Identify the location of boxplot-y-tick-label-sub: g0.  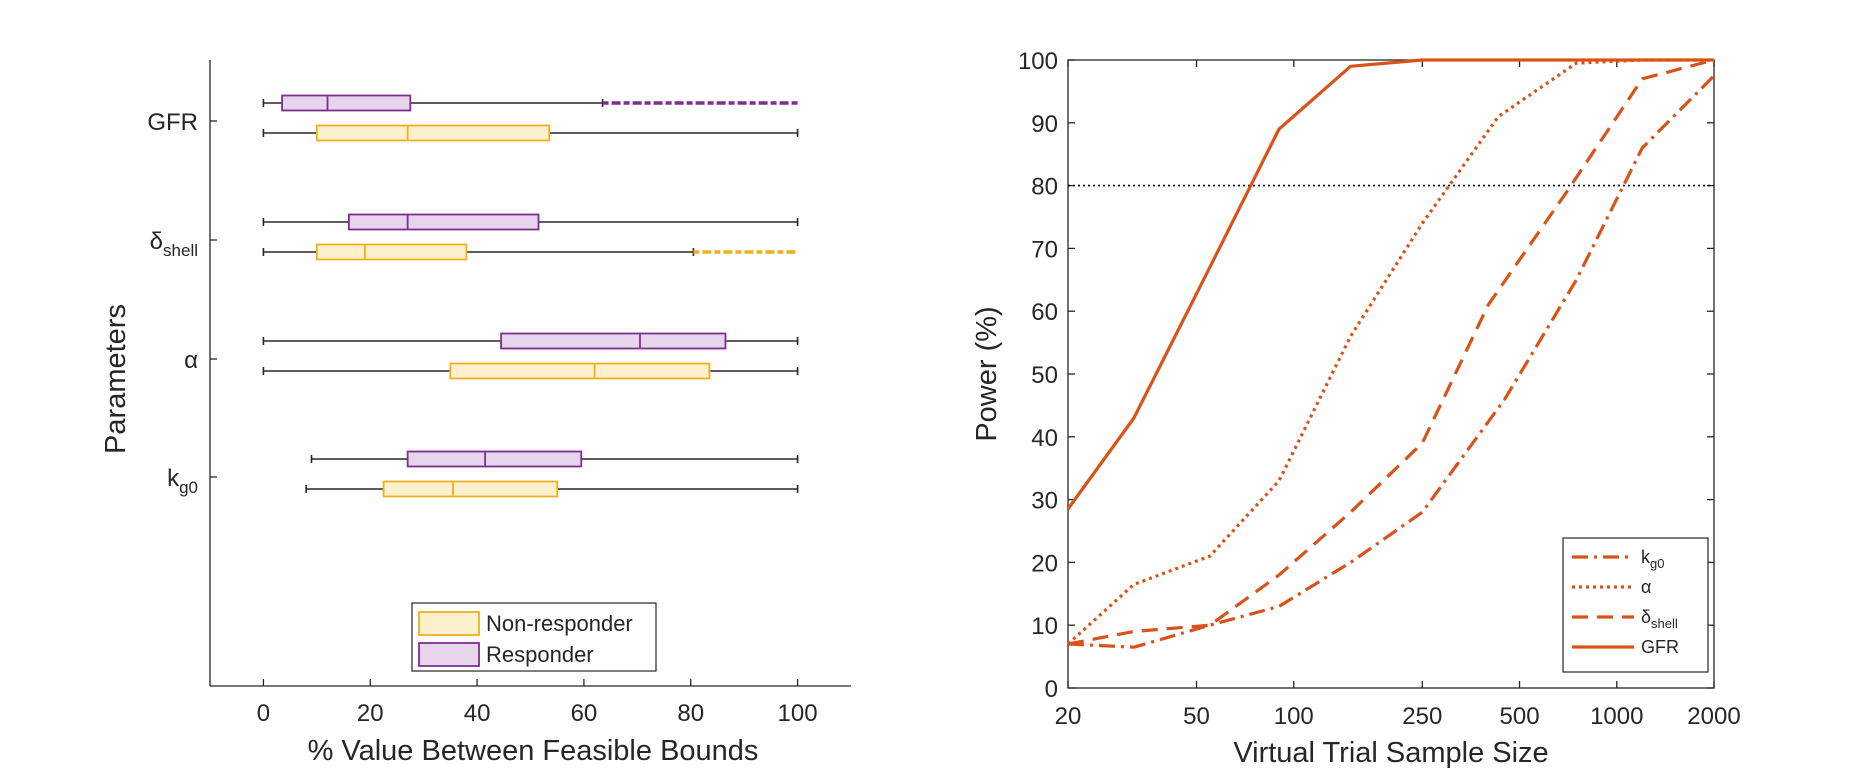
(188, 487).